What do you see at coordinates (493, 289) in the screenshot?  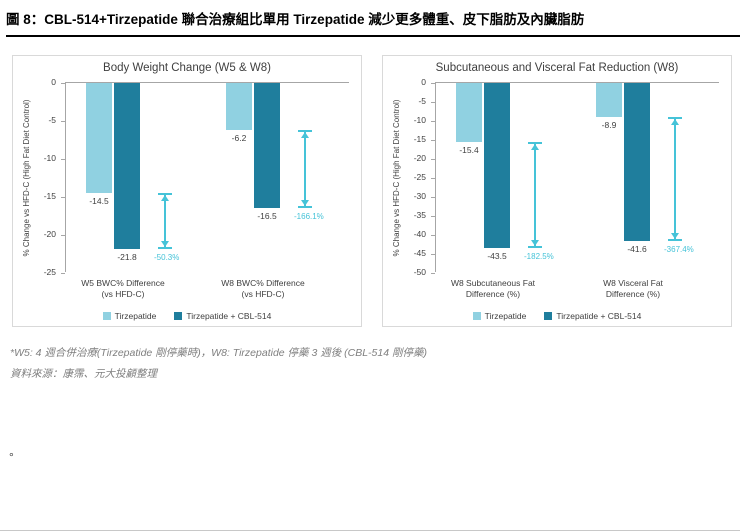 I see `category-label: W8 Subcutaneous Fat Difference (%)` at bounding box center [493, 289].